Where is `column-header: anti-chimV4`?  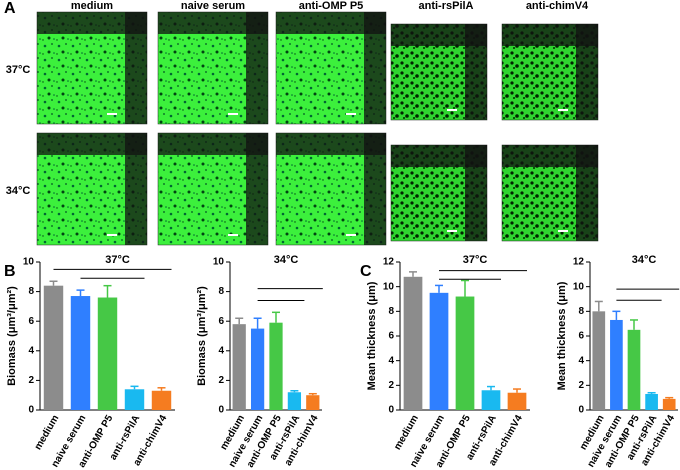 column-header: anti-chimV4 is located at coordinates (557, 6).